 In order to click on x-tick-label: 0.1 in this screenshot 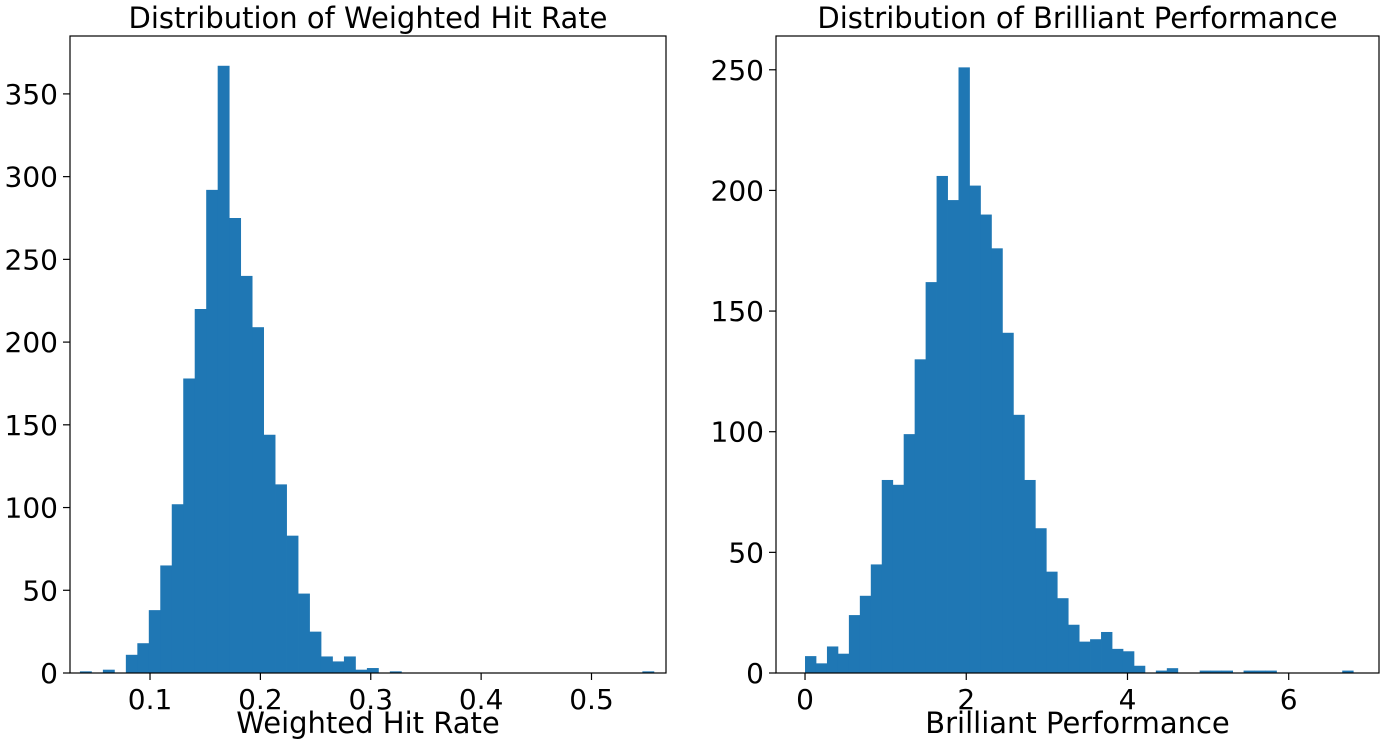, I will do `click(150, 699)`.